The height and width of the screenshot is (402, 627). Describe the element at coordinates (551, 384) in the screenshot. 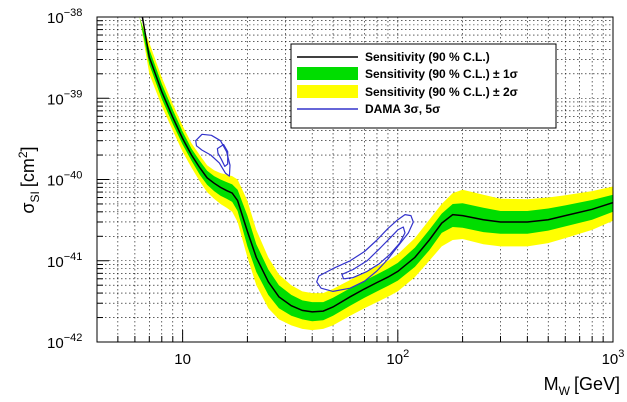

I see `x-axis-symbol: M` at that location.